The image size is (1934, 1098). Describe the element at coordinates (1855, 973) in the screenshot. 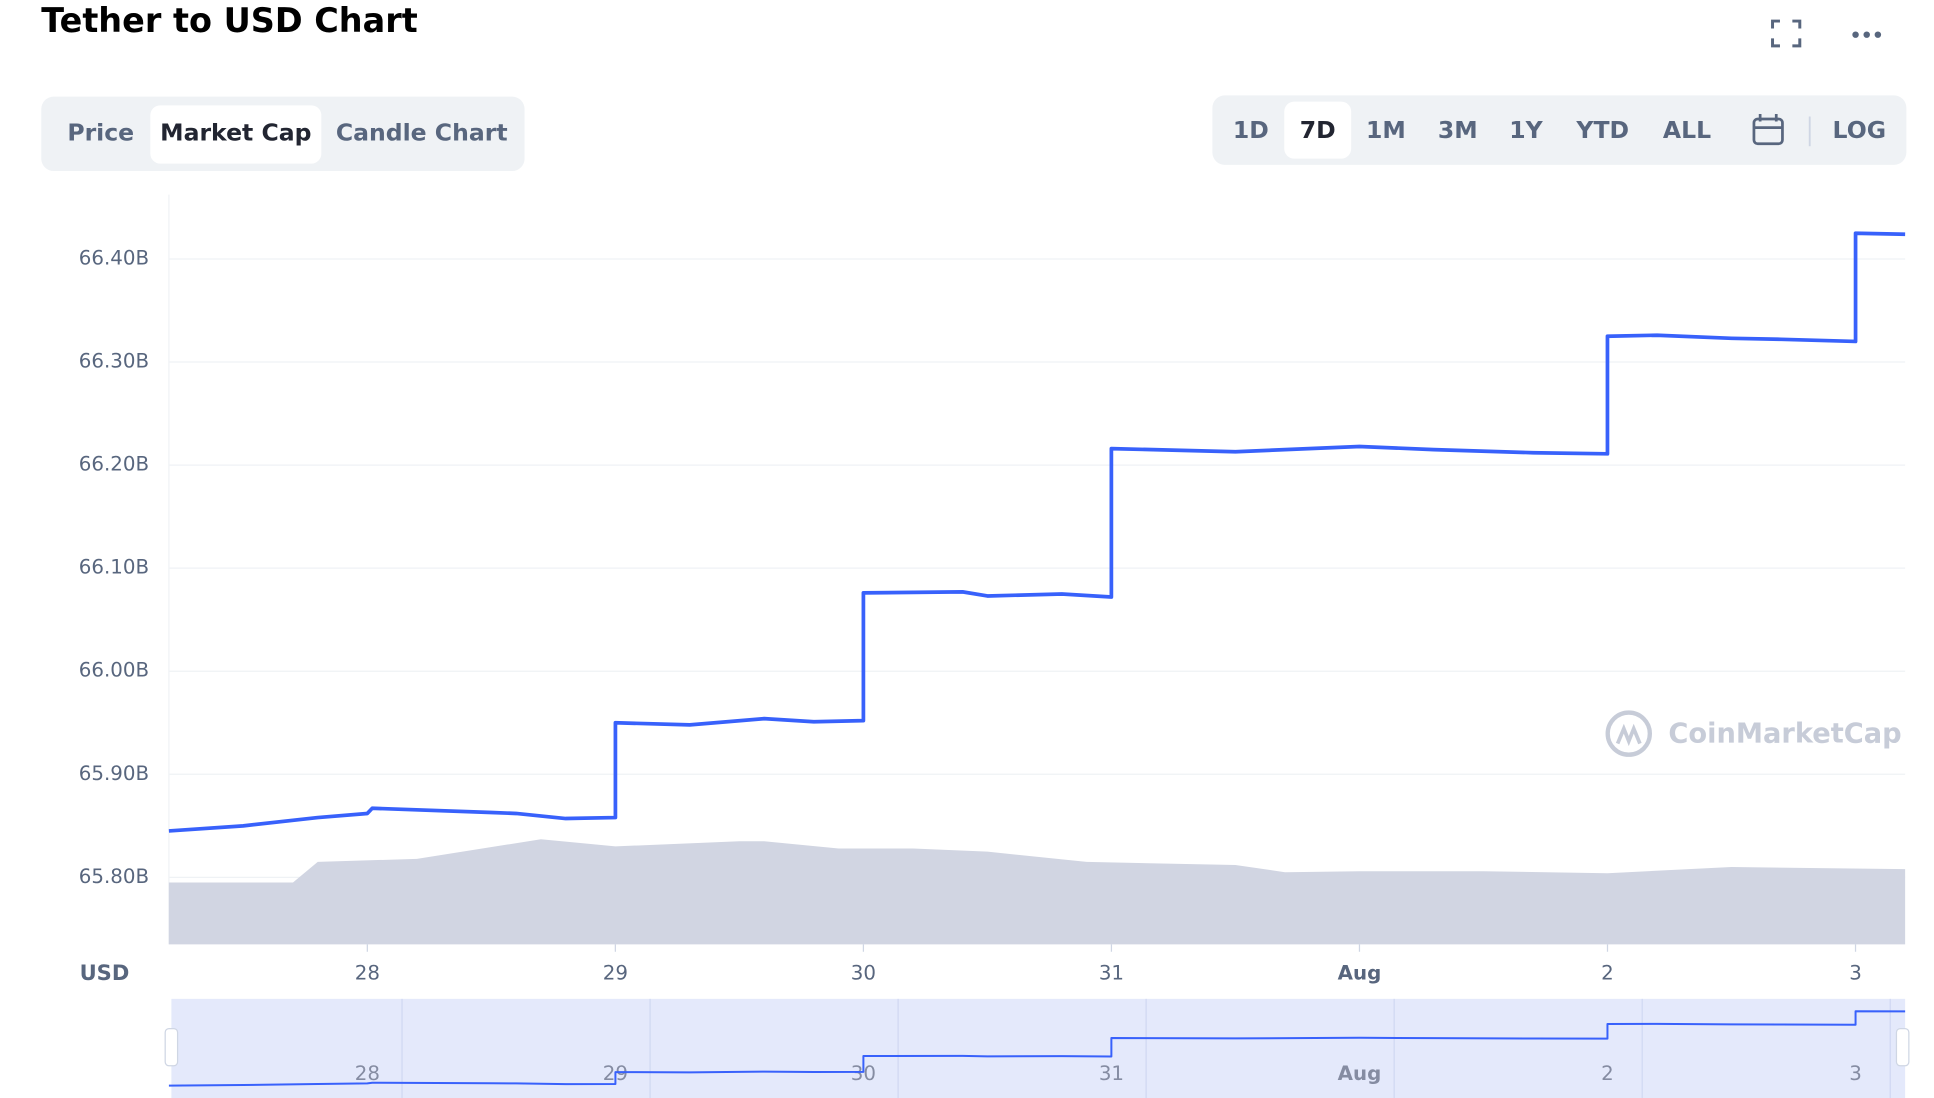

I see `x-tick-label: 3` at that location.